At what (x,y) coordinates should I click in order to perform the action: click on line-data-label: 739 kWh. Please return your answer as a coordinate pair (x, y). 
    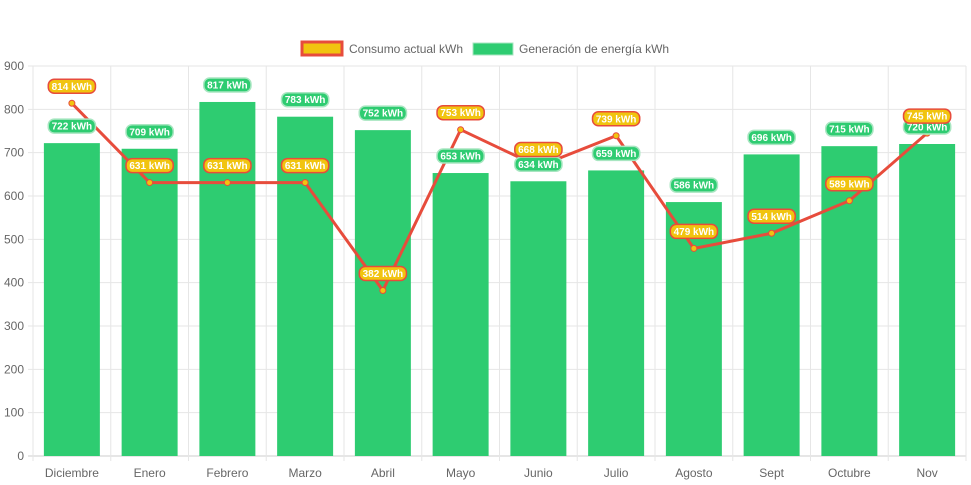
    Looking at the image, I should click on (616, 119).